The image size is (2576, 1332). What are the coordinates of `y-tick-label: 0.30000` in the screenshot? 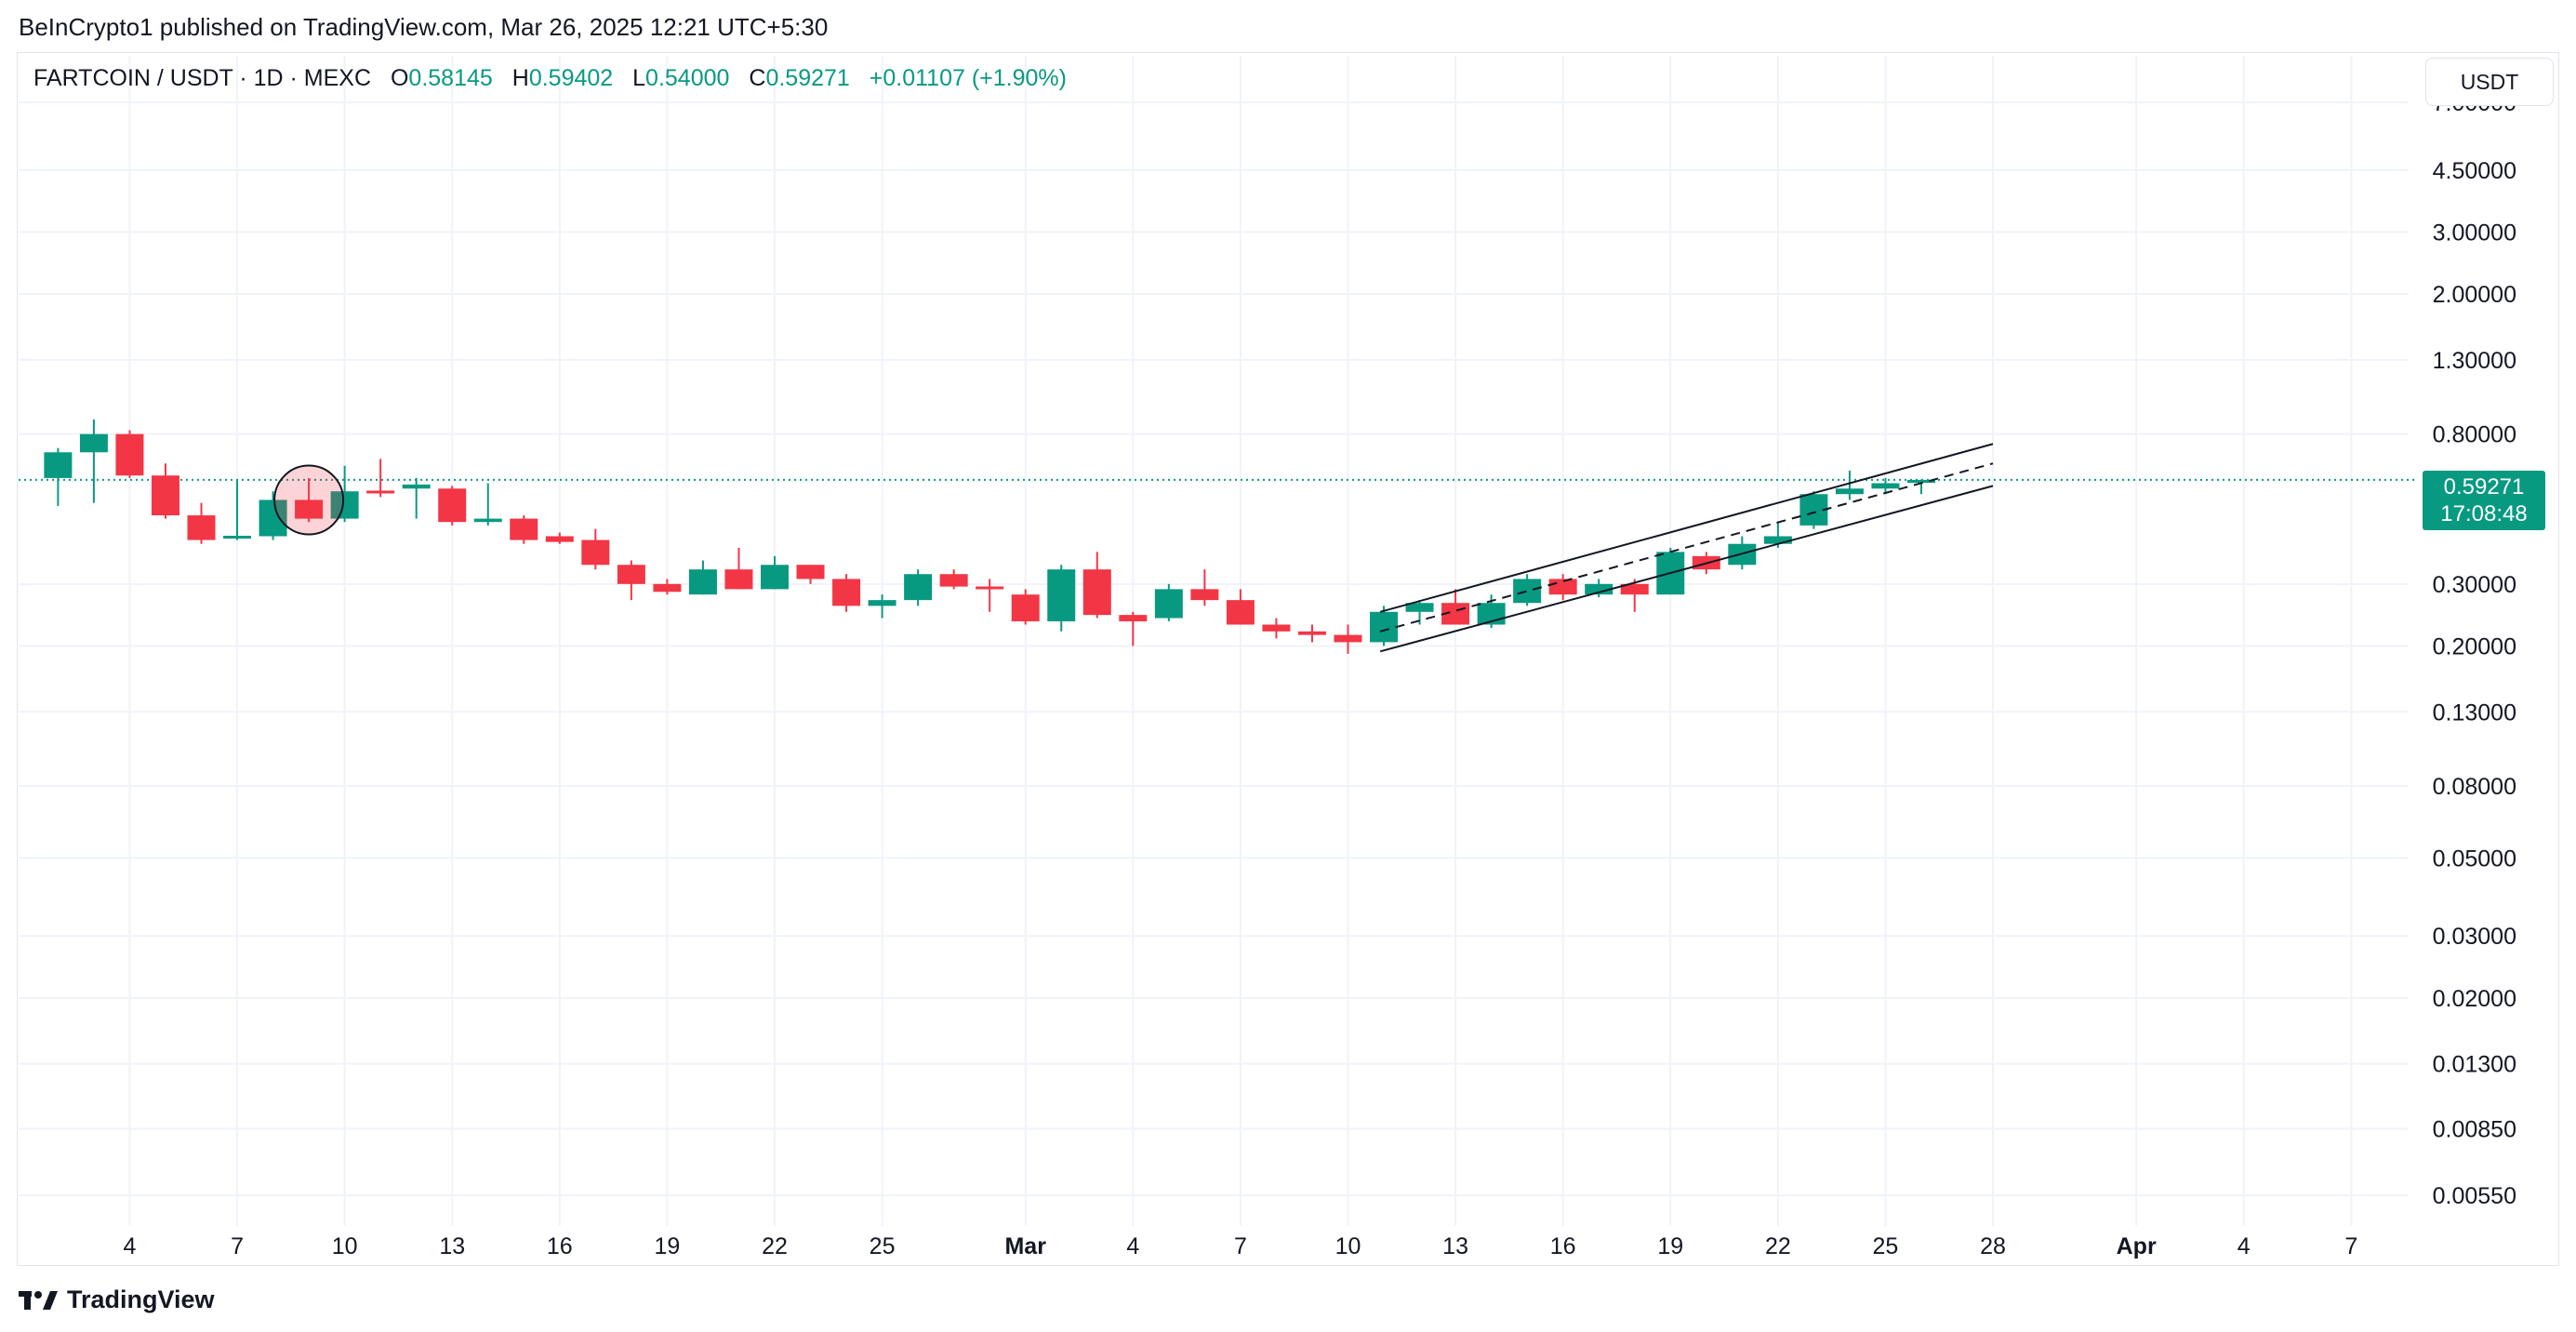 It's located at (2474, 585).